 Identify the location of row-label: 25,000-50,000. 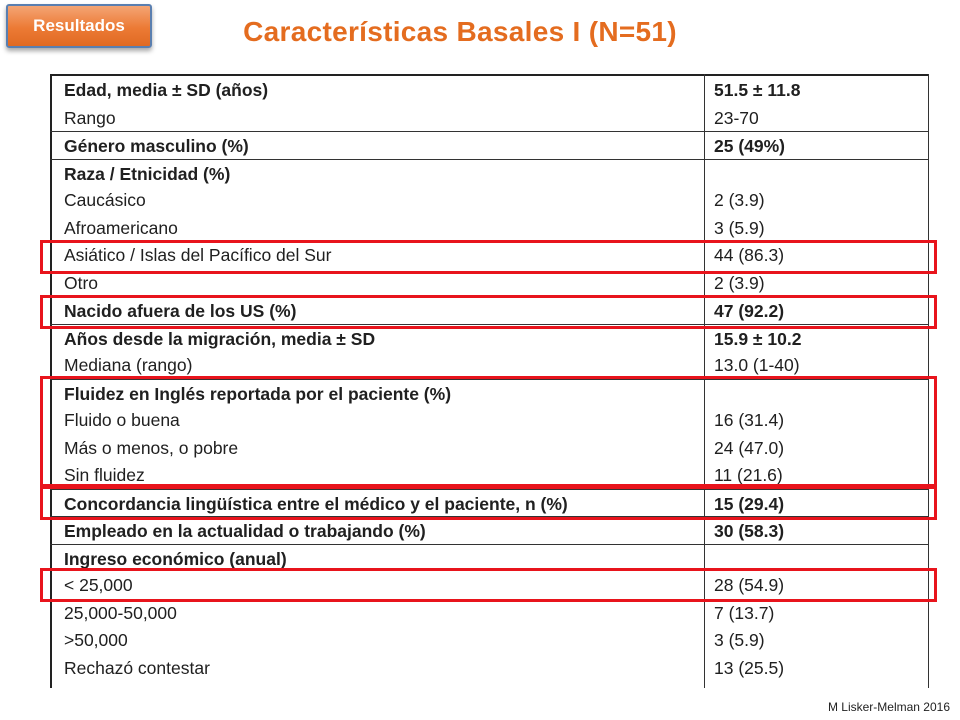
(120, 612).